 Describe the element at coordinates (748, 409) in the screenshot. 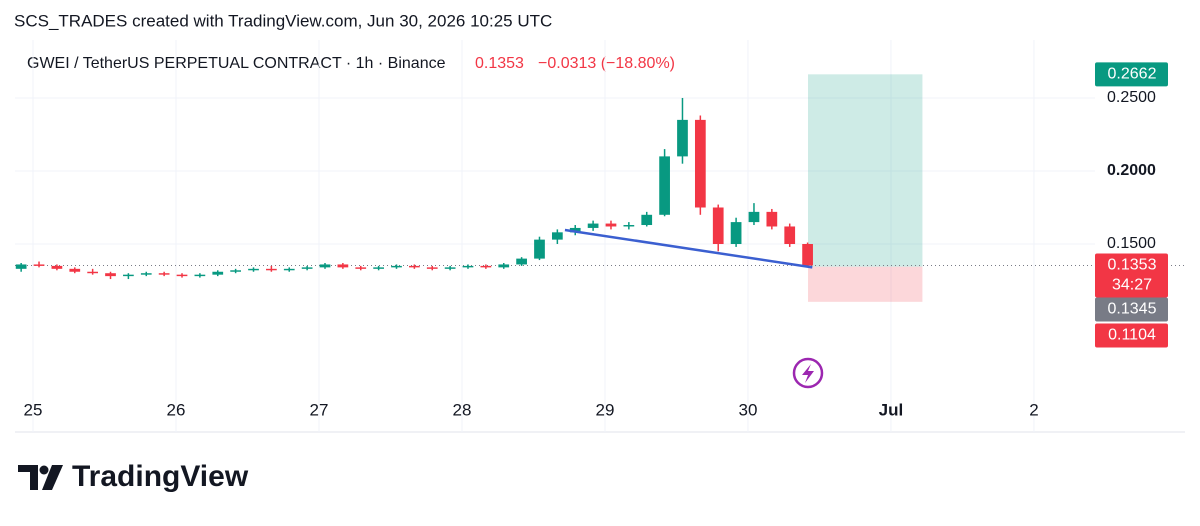

I see `x-tick-label: 30` at that location.